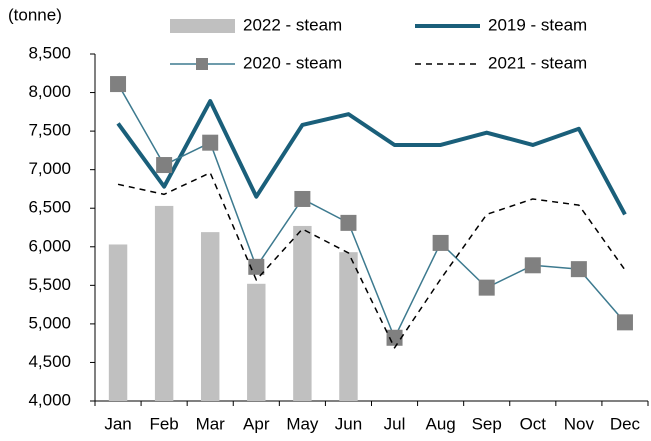  I want to click on y-axis-label: (tonne), so click(35, 14).